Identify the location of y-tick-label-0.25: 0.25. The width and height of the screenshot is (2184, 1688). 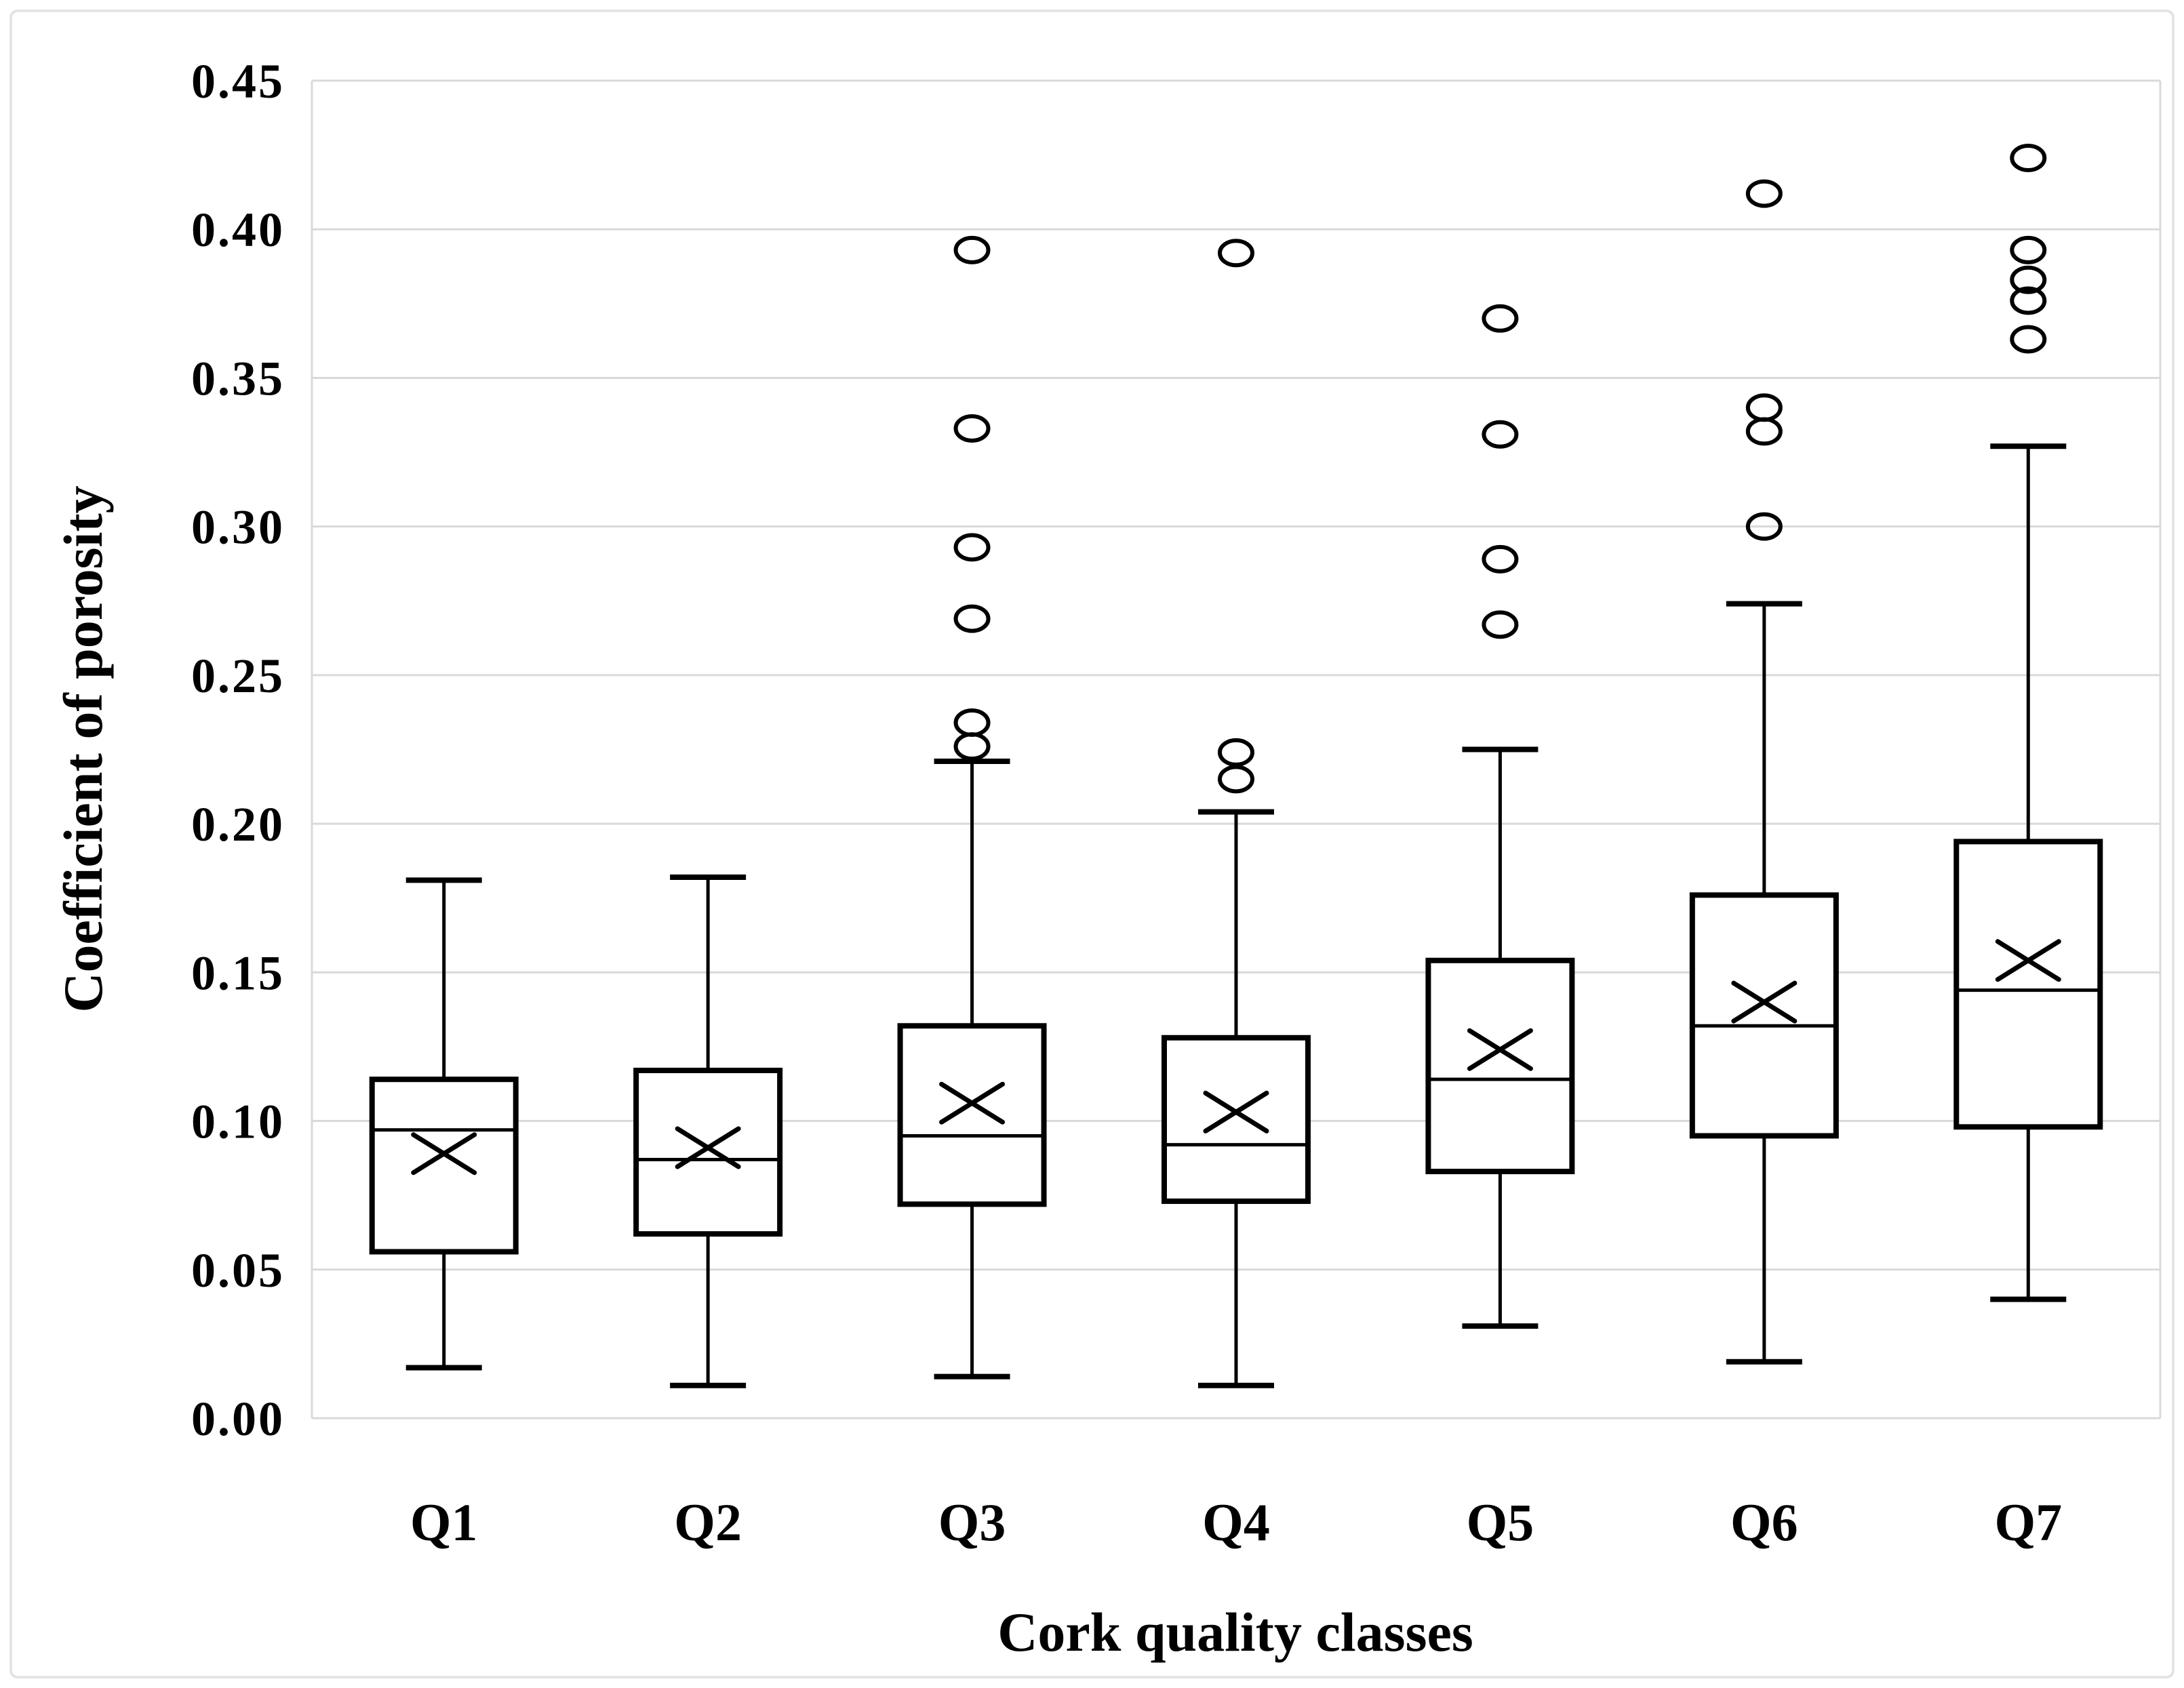
(238, 676).